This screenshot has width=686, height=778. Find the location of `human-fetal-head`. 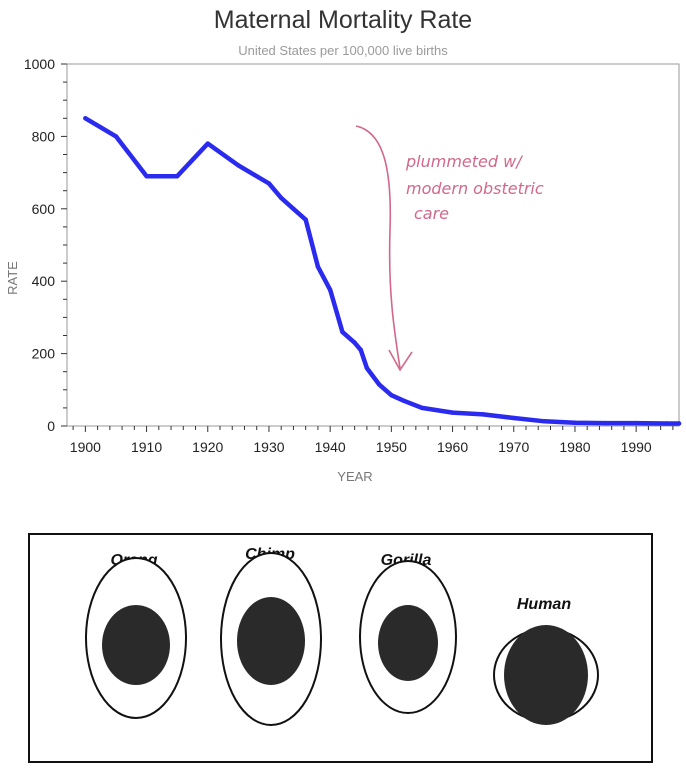

human-fetal-head is located at coordinates (546, 675).